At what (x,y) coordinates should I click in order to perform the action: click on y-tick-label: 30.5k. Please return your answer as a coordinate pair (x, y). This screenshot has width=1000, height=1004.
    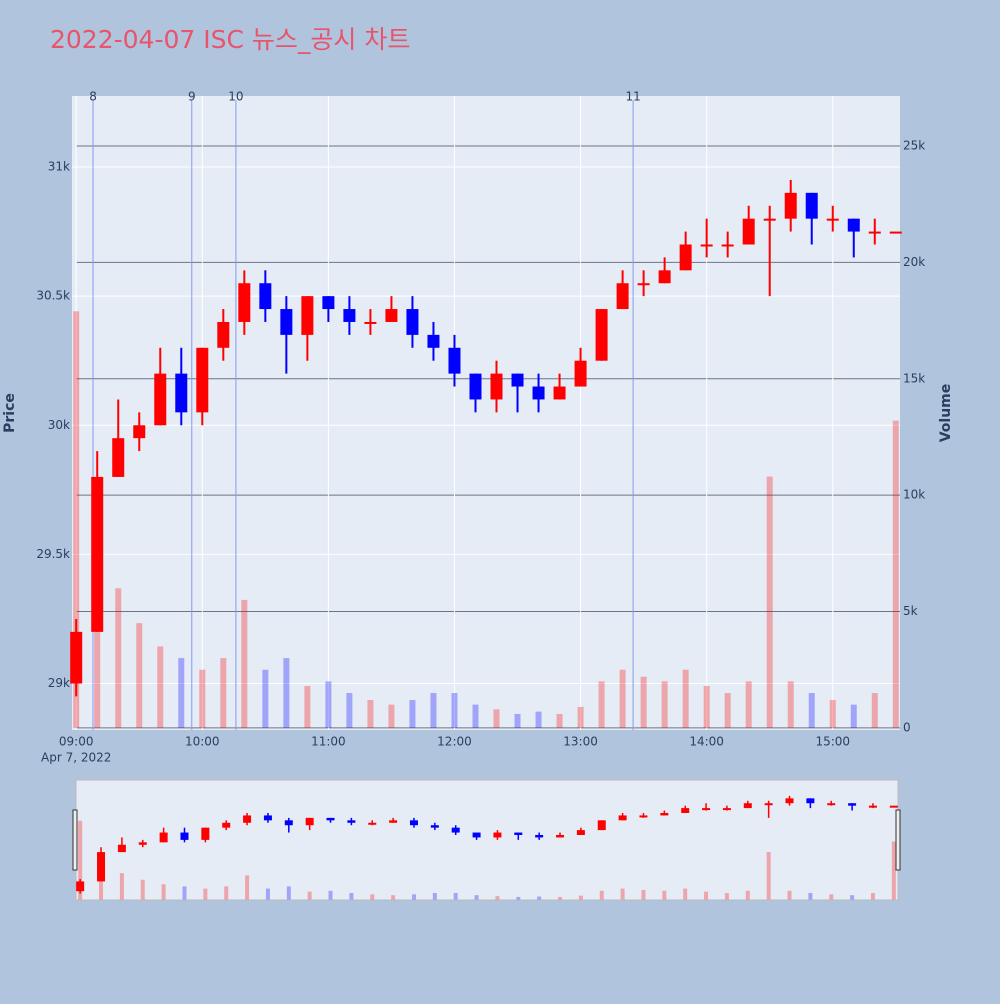
    Looking at the image, I should click on (53, 296).